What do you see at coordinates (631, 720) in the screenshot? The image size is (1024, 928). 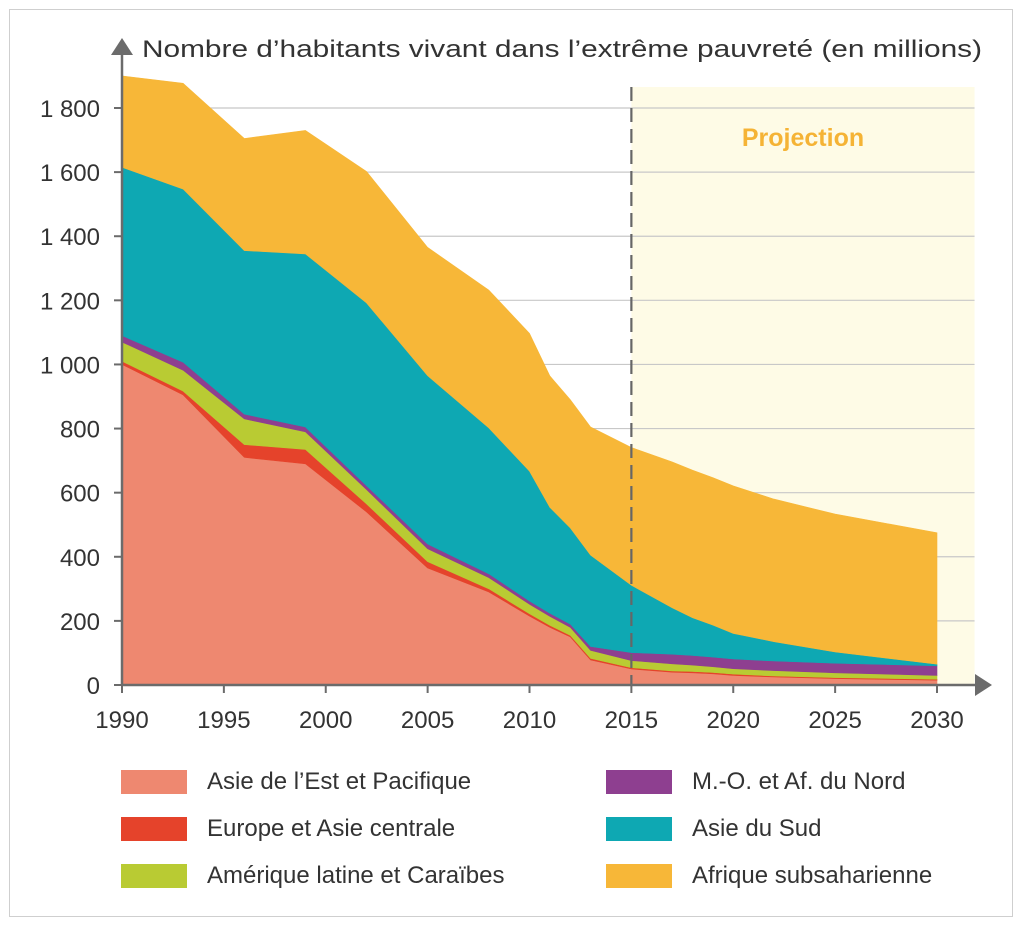 I see `x-tick-label: 2015` at bounding box center [631, 720].